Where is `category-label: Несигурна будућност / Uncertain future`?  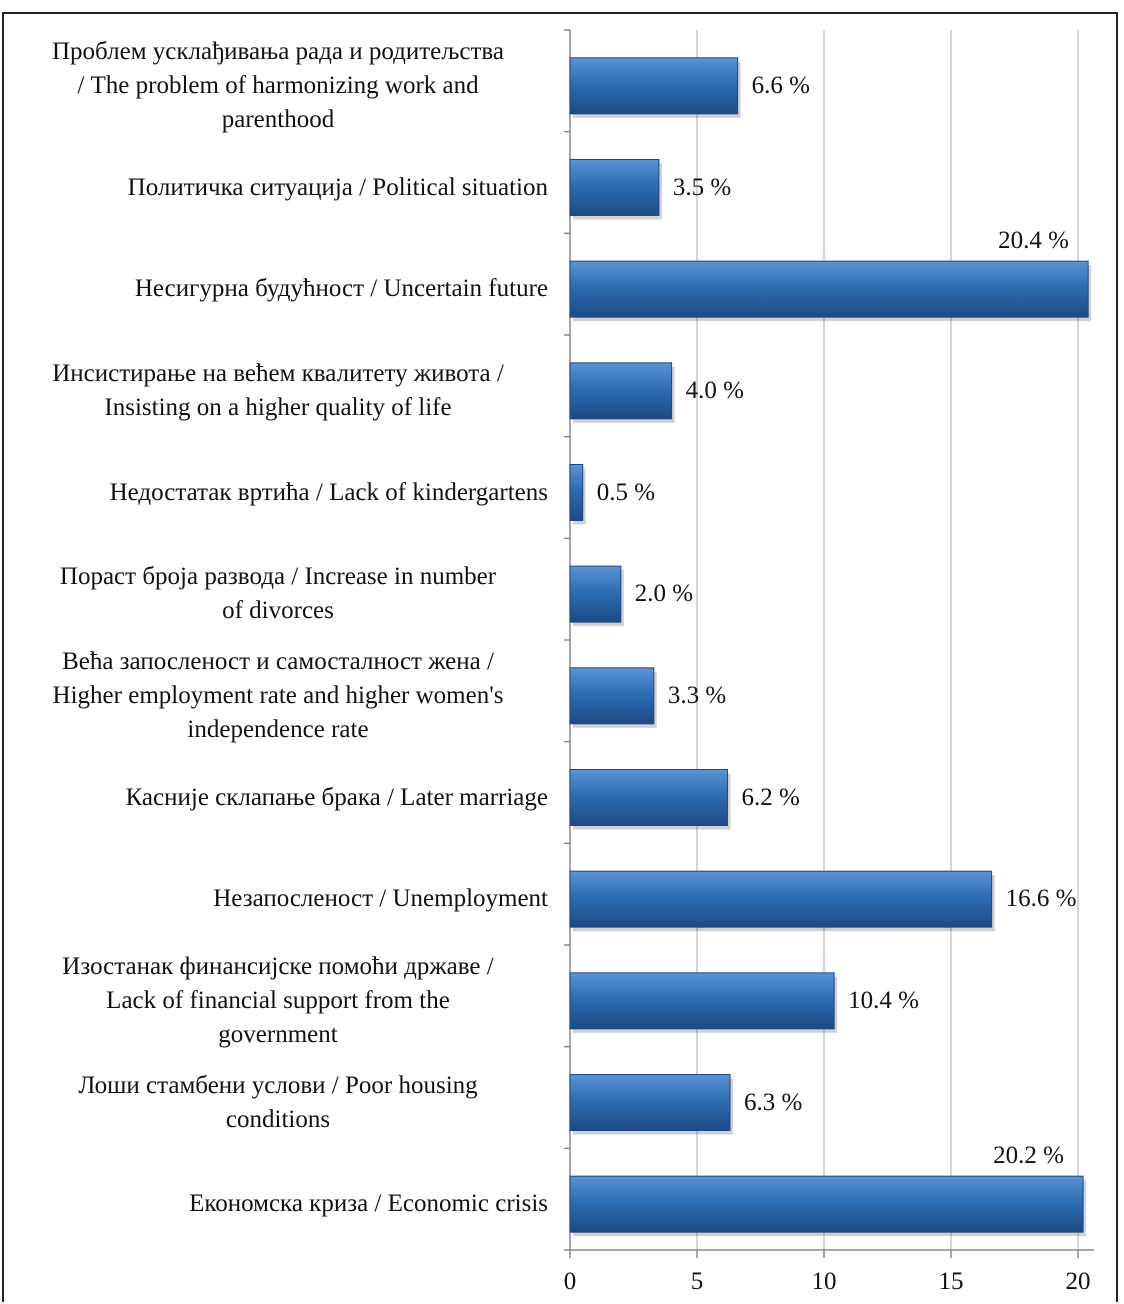
category-label: Несигурна будућност / Uncertain future is located at coordinates (341, 289).